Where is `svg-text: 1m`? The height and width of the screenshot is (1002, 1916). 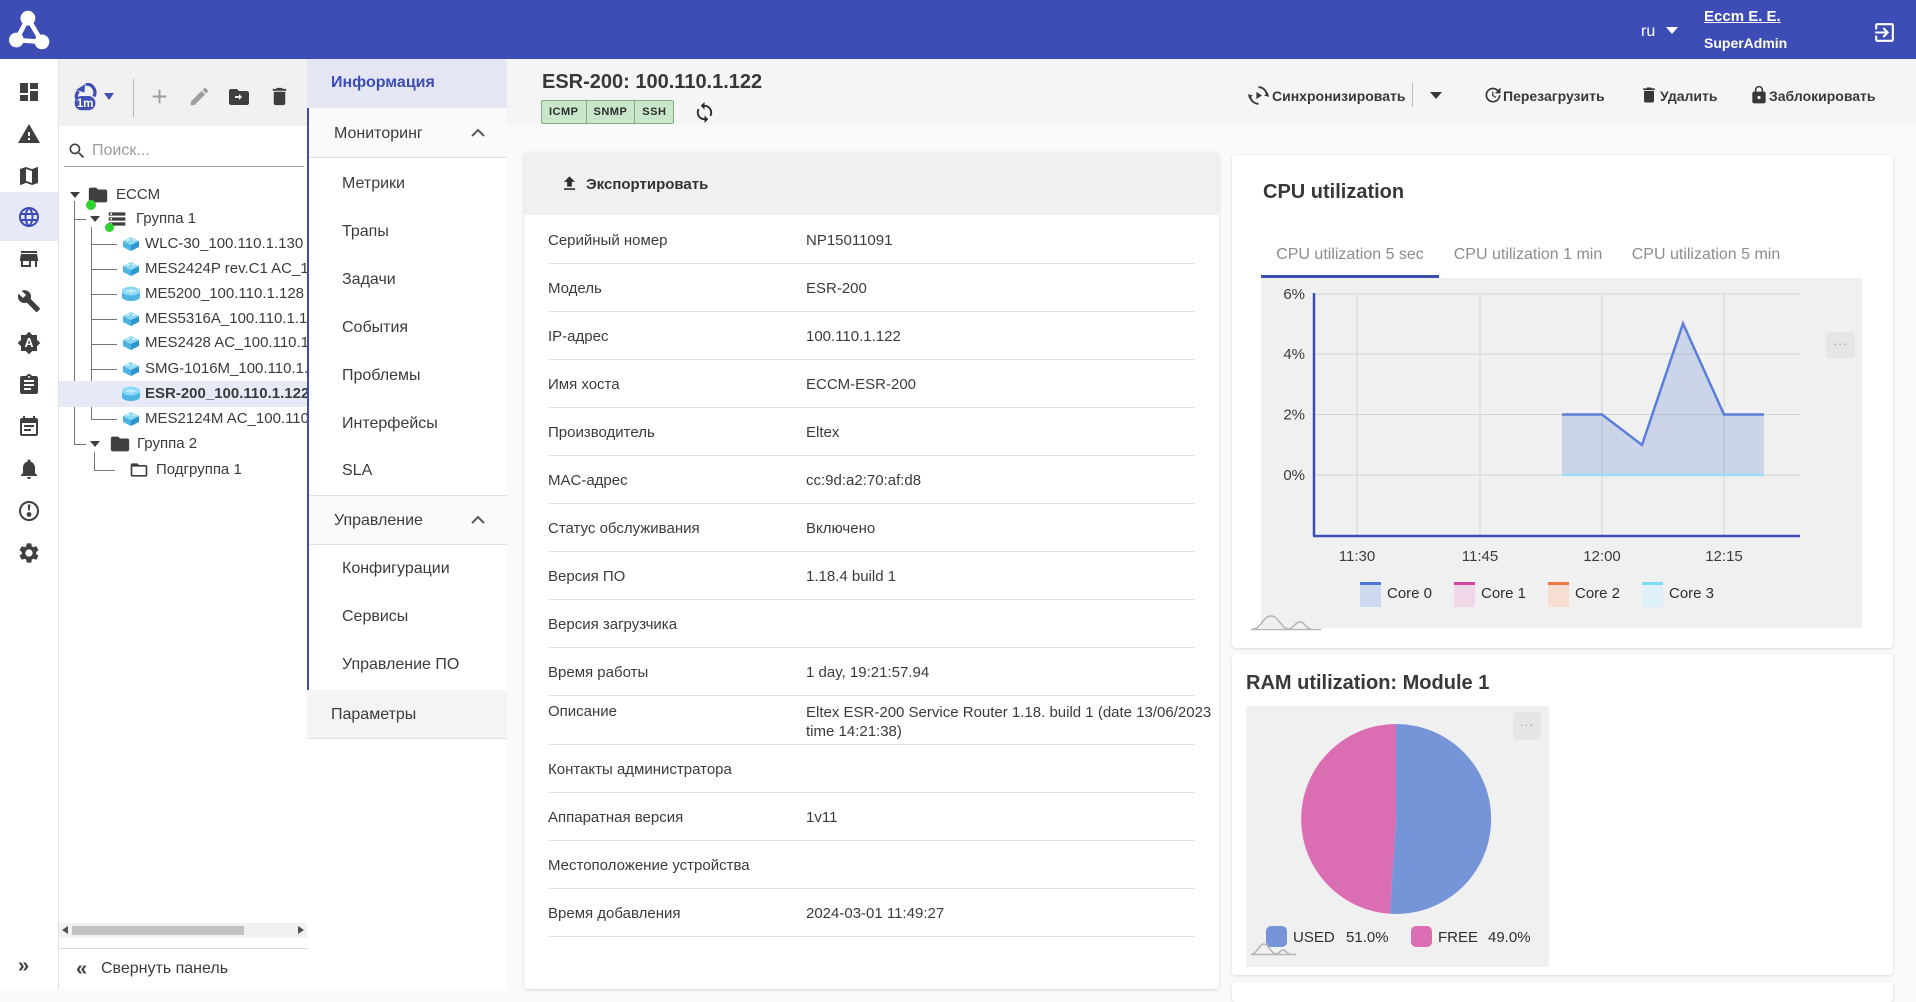 svg-text: 1m is located at coordinates (85, 104).